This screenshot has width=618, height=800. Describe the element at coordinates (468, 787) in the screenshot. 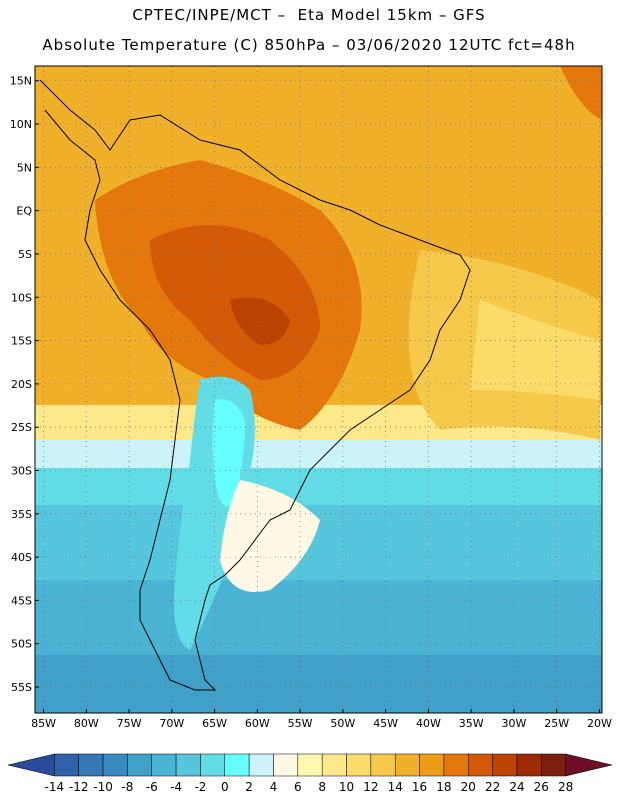

I see `colorbar-label: 20` at that location.